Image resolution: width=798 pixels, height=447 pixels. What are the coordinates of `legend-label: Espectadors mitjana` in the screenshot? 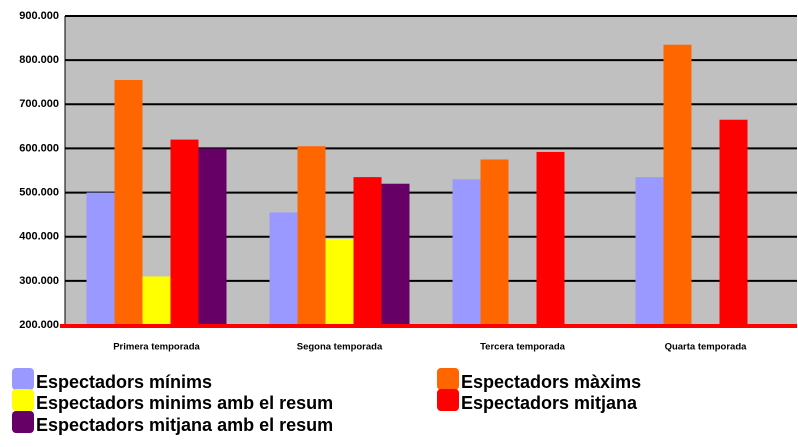 It's located at (549, 403).